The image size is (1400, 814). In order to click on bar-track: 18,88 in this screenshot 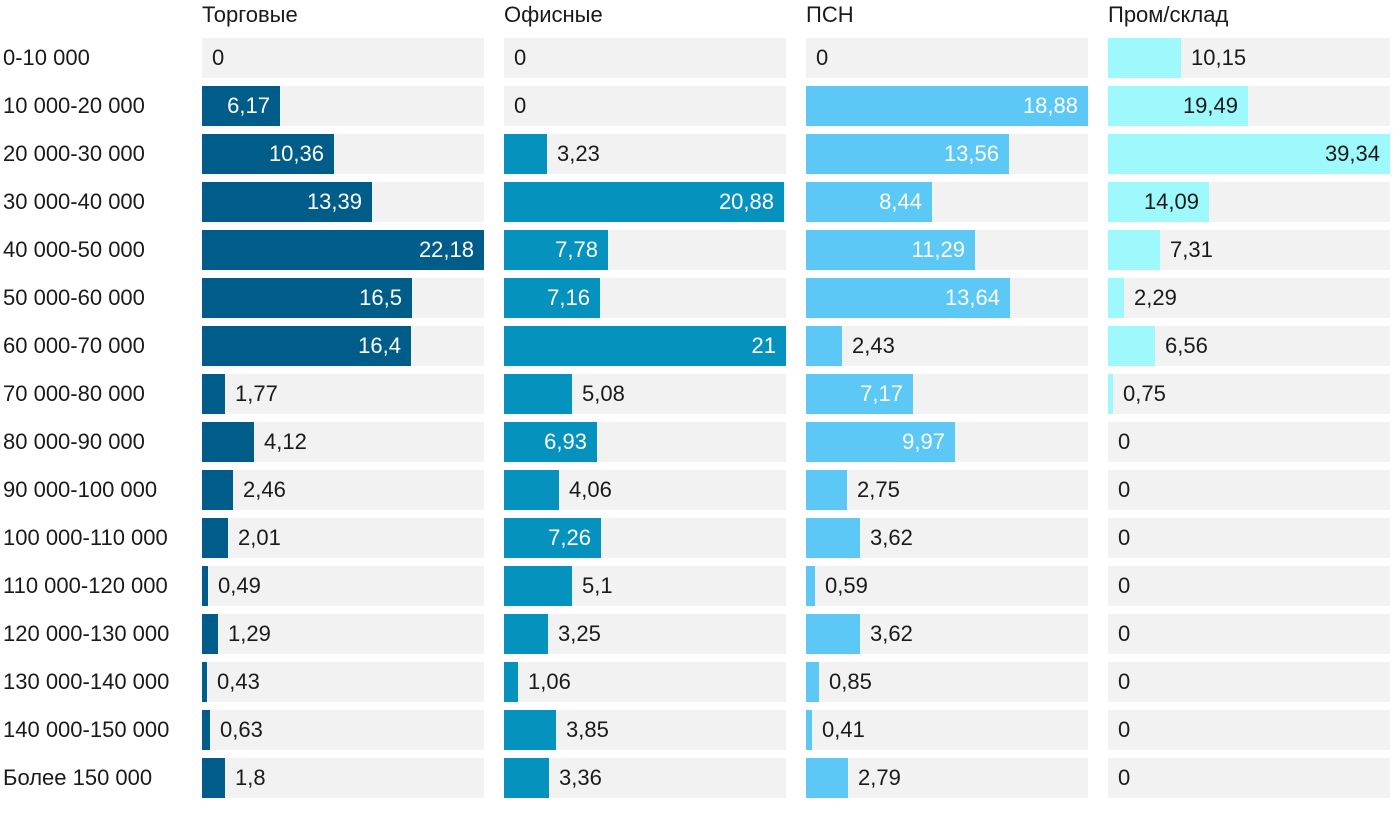, I will do `click(947, 106)`.